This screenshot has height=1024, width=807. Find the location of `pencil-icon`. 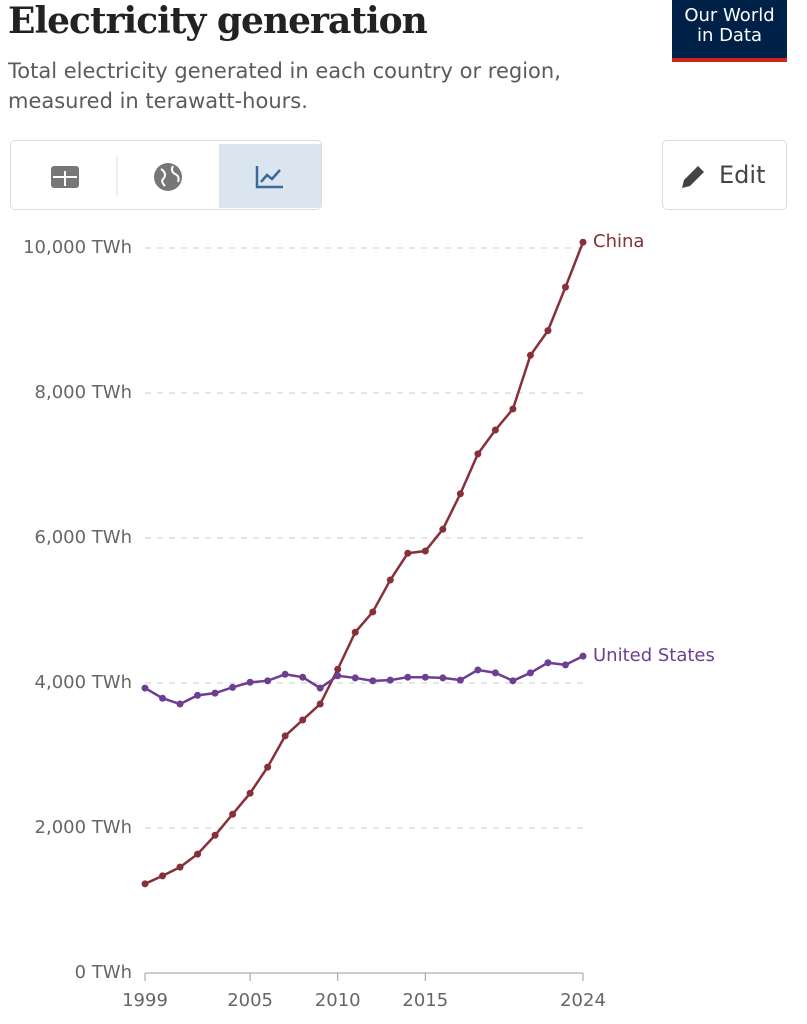

pencil-icon is located at coordinates (693, 177).